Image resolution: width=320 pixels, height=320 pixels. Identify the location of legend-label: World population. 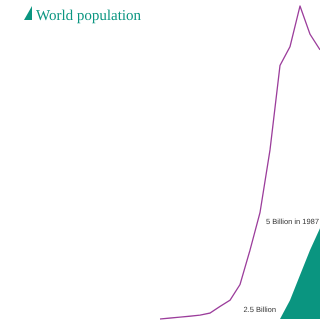
(89, 16).